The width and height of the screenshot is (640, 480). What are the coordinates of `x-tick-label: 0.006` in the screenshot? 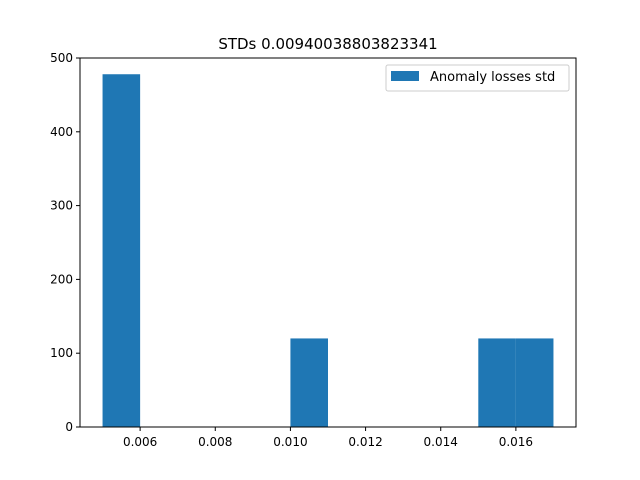 It's located at (140, 442).